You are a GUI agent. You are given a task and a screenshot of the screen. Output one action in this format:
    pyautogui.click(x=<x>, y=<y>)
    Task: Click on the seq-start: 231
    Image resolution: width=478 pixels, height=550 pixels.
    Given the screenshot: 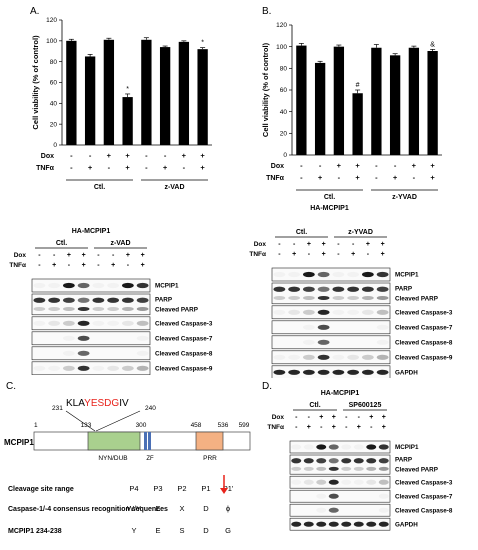 What is the action you would take?
    pyautogui.click(x=57, y=408)
    